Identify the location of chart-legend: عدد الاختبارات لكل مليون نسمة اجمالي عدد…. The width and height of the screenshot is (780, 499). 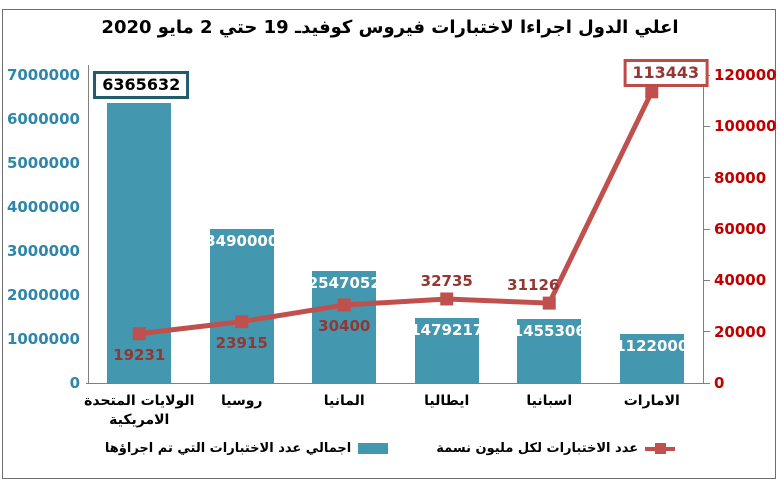
(390, 448).